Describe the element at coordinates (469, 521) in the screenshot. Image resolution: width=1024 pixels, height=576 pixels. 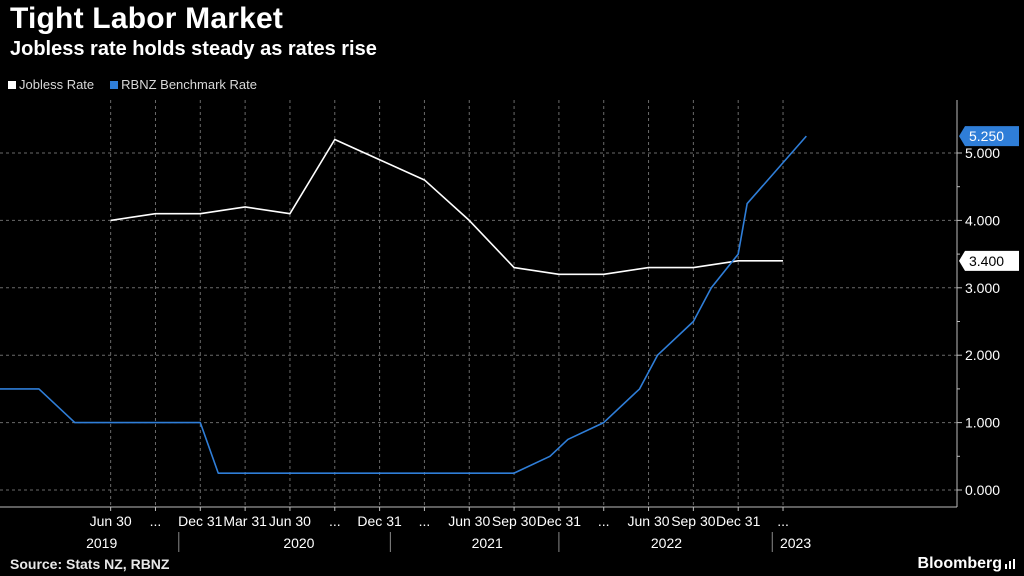
I see `x-tick-label-8: Jun 30` at that location.